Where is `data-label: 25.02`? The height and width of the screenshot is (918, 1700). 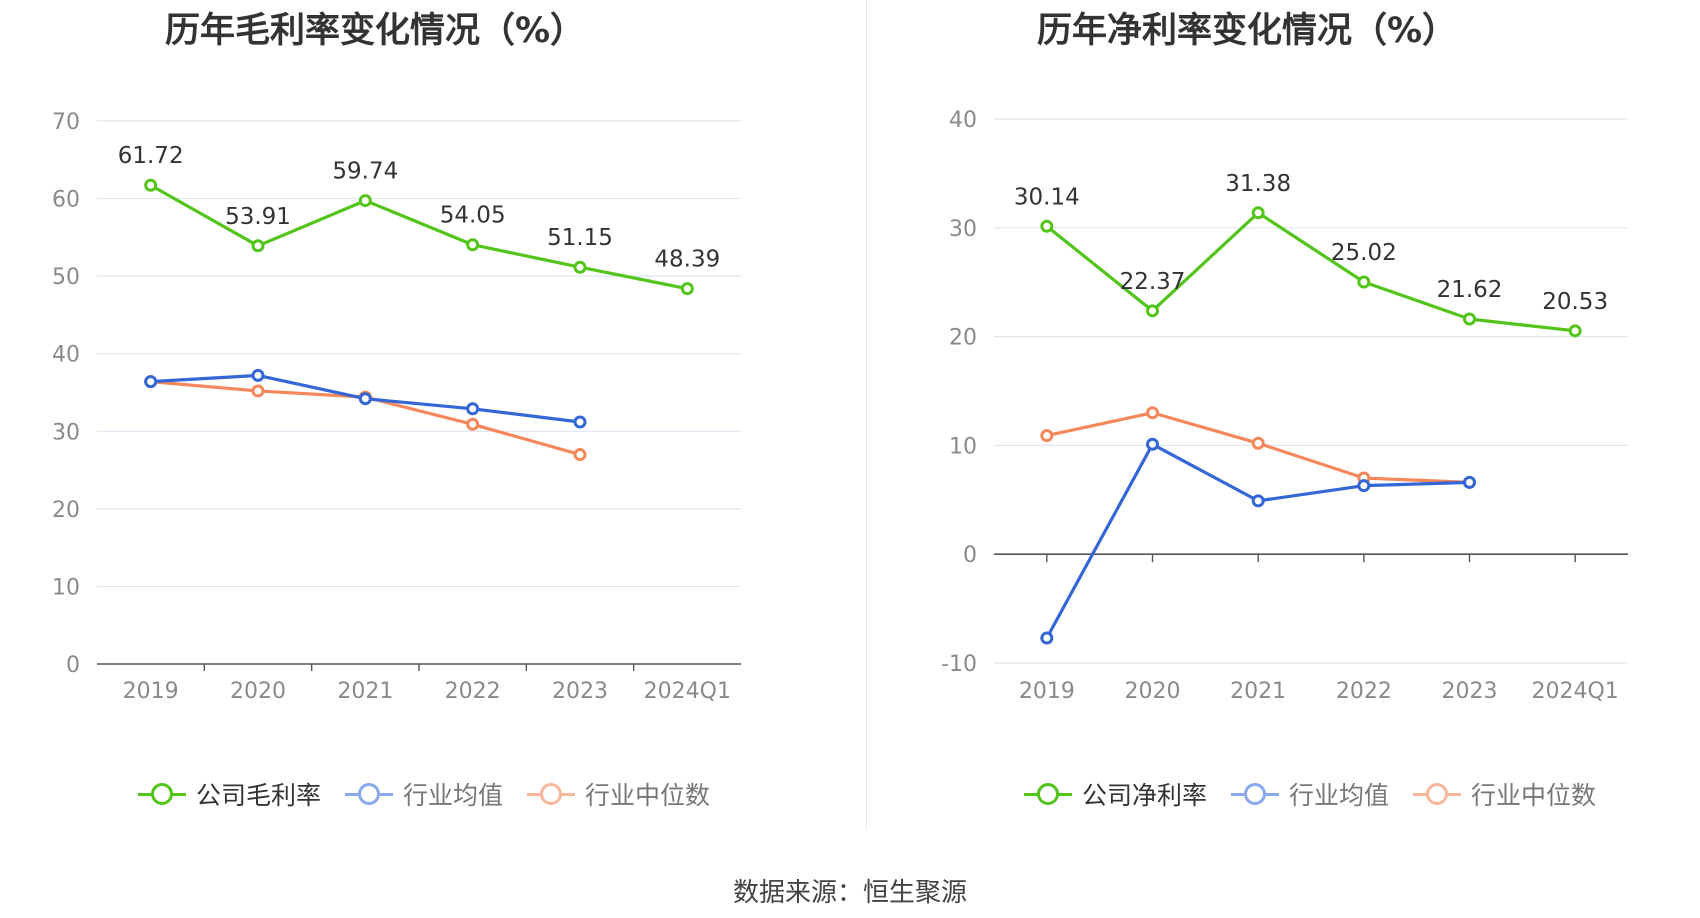
data-label: 25.02 is located at coordinates (1364, 253).